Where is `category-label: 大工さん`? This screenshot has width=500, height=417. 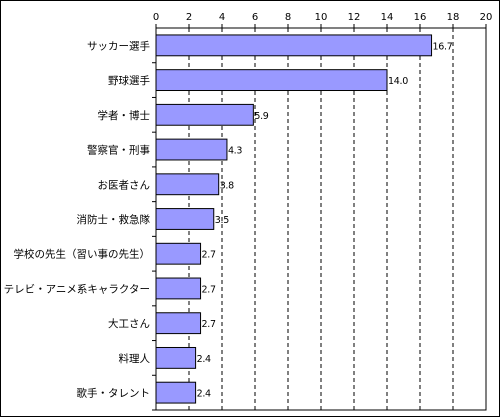
category-label: 大工さん is located at coordinates (129, 323).